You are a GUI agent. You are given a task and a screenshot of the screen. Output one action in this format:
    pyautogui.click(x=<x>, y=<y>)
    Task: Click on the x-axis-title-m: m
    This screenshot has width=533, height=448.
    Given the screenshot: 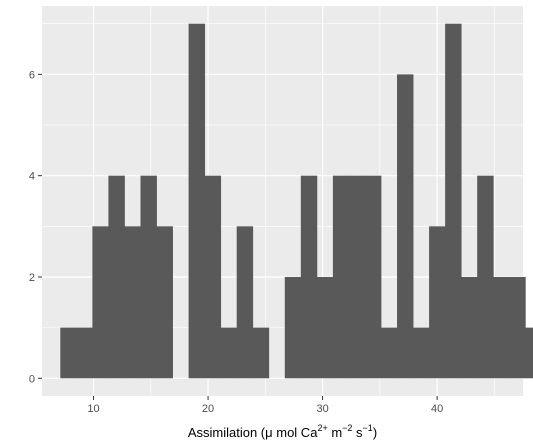 What is the action you would take?
    pyautogui.click(x=335, y=432)
    